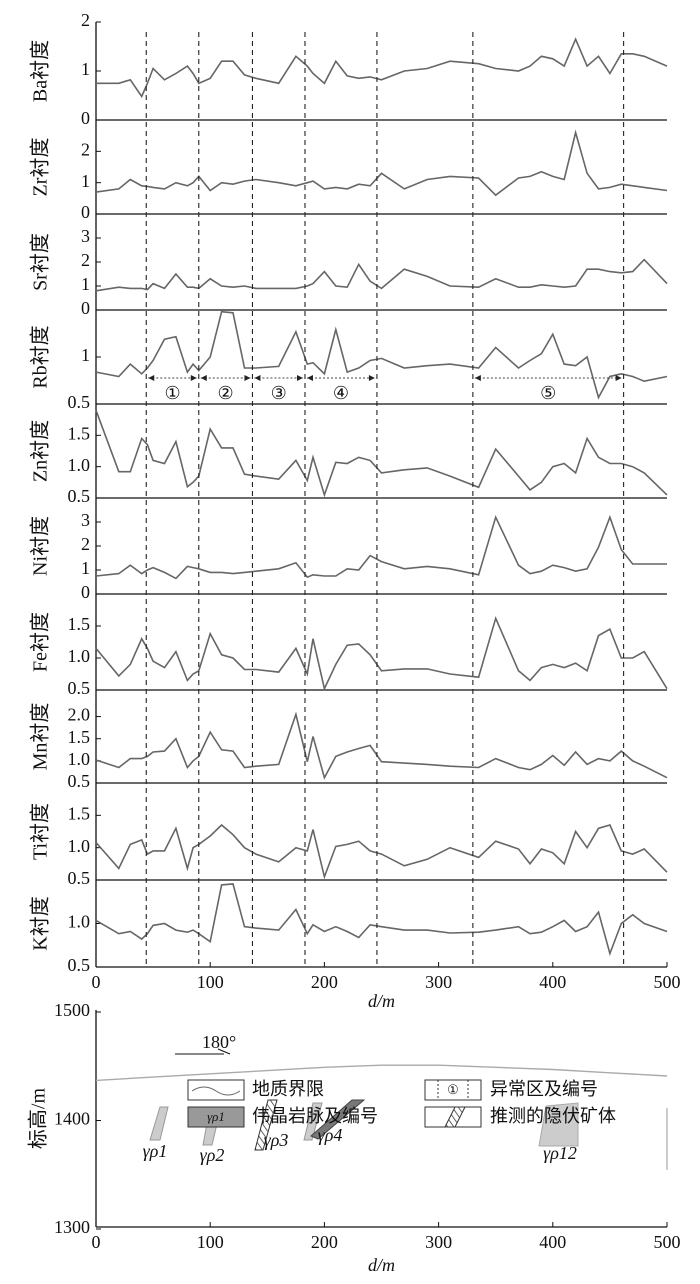  What do you see at coordinates (40, 71) in the screenshot?
I see `y-axis-label: Ba衬度` at bounding box center [40, 71].